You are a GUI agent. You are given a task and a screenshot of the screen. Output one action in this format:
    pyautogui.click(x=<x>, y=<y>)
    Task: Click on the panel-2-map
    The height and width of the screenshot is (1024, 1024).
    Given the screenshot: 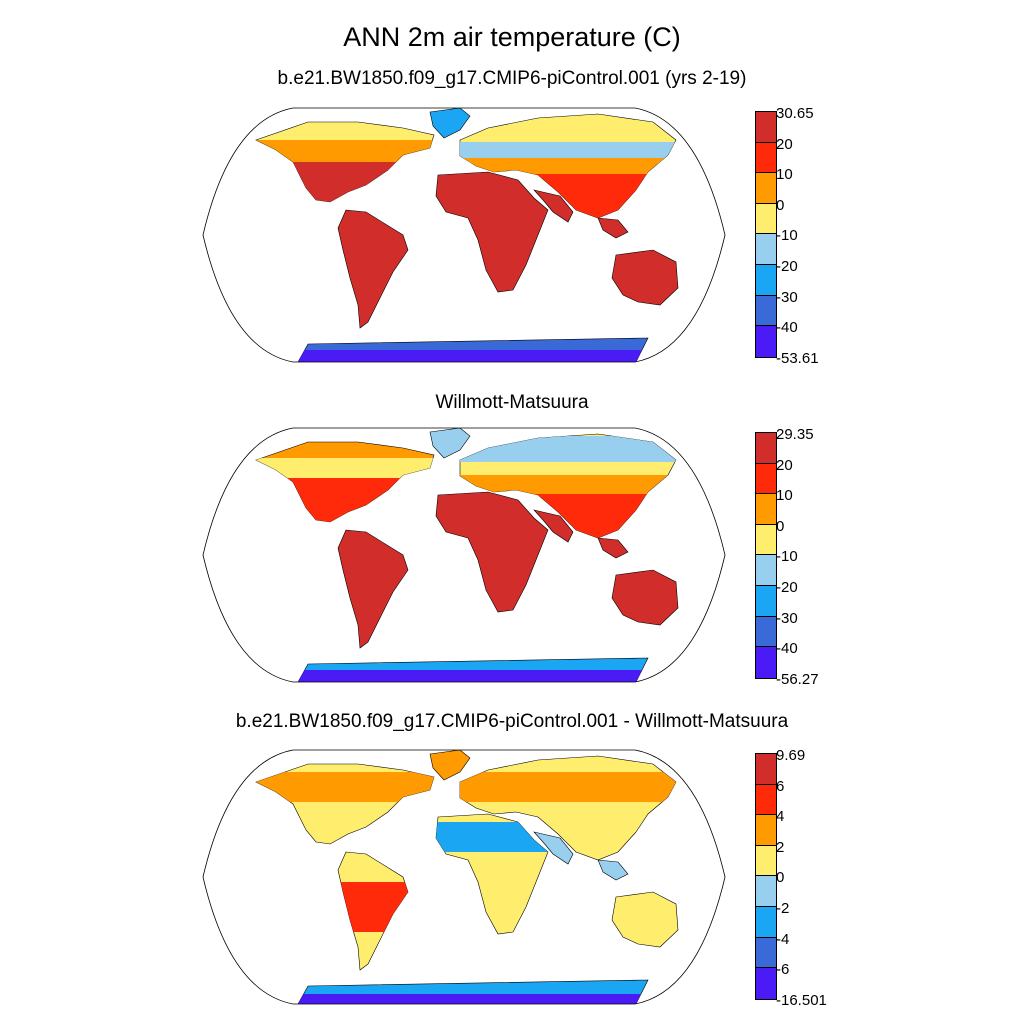 What is the action you would take?
    pyautogui.click(x=464, y=555)
    